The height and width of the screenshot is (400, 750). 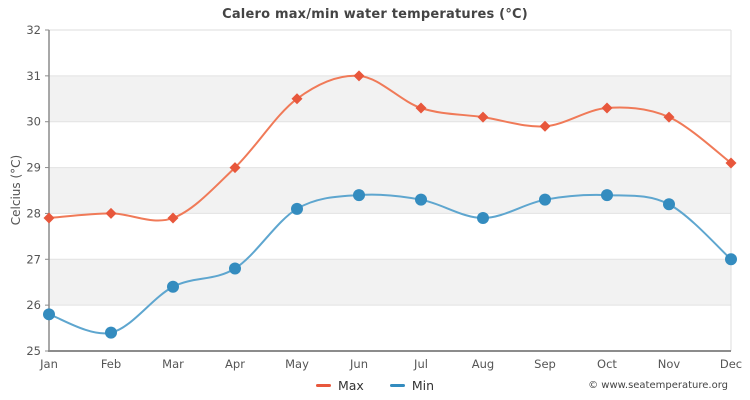 What do you see at coordinates (545, 364) in the screenshot?
I see `x-tick-label: Sep` at bounding box center [545, 364].